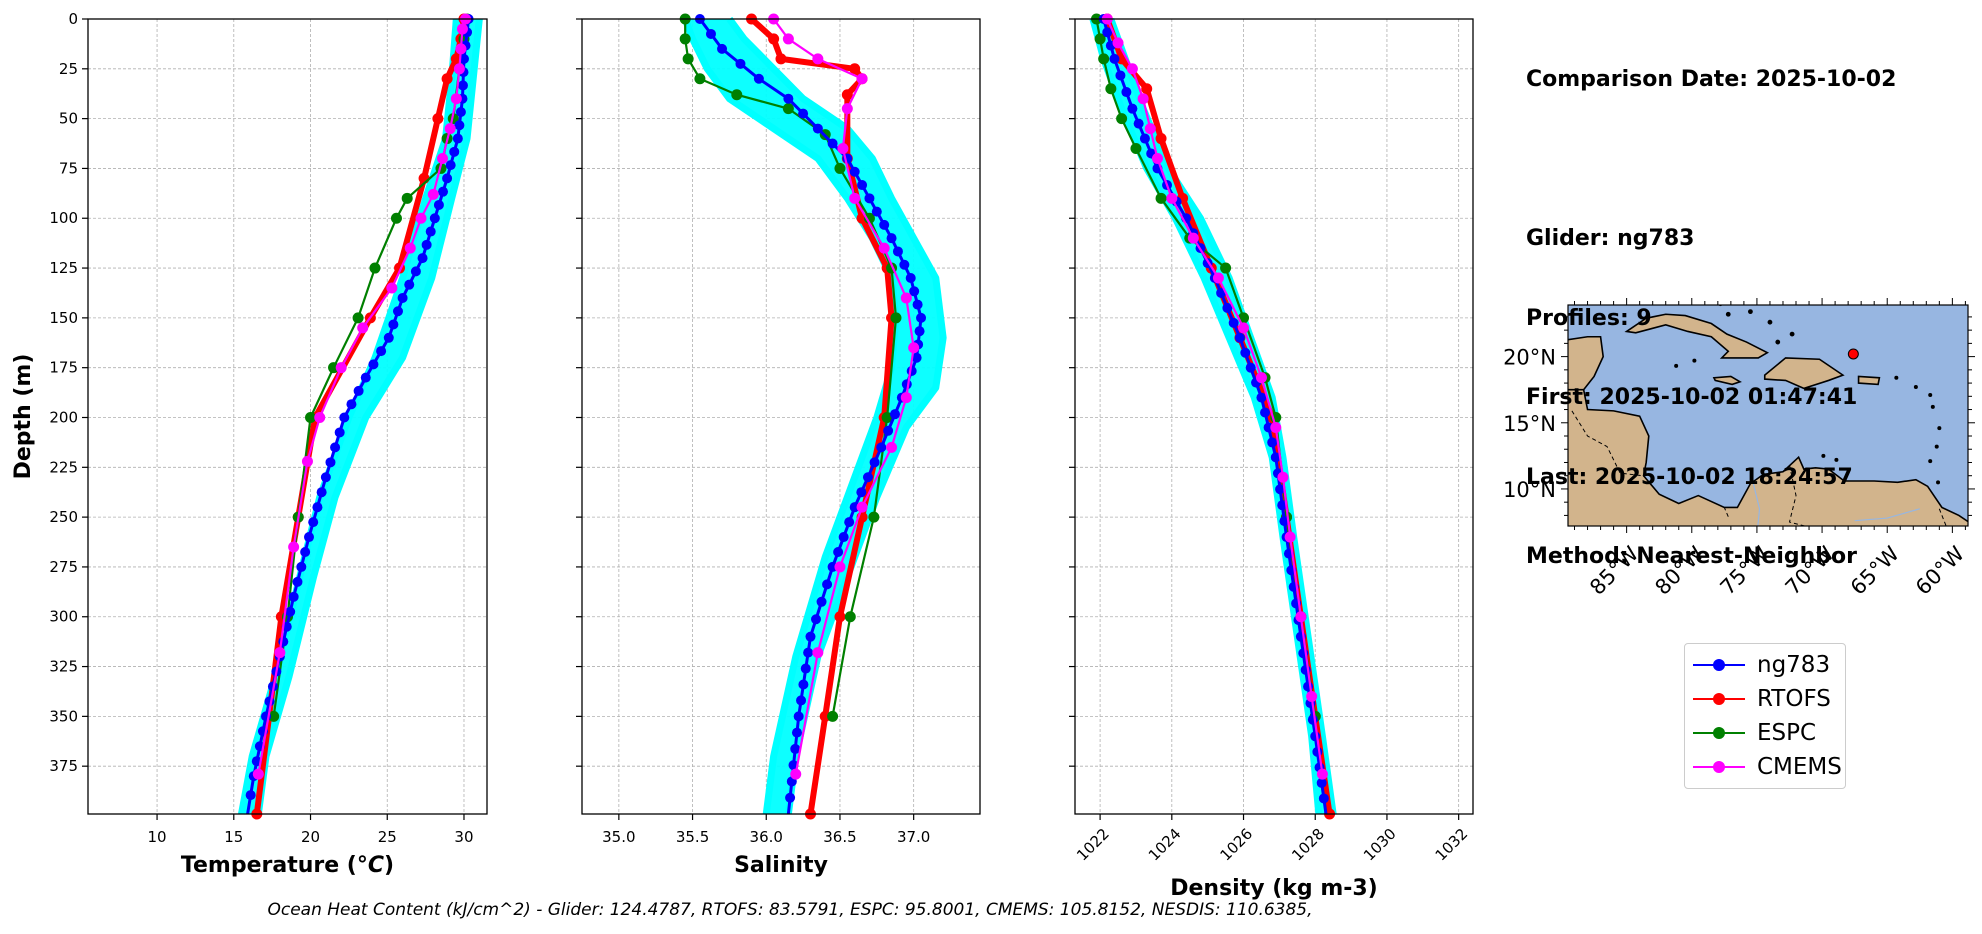 The width and height of the screenshot is (1982, 934). I want to click on envelope-edge-low, so click(790, 416).